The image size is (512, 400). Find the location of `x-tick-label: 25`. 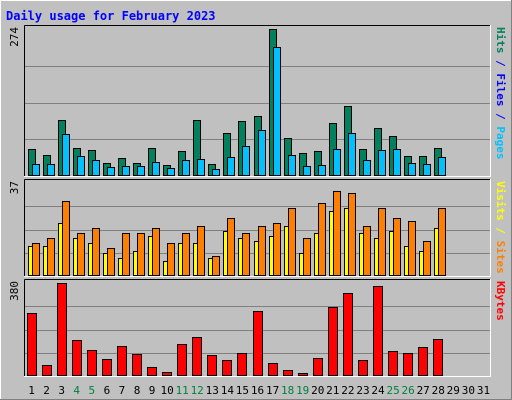

x-tick-label: 25 is located at coordinates (392, 390).